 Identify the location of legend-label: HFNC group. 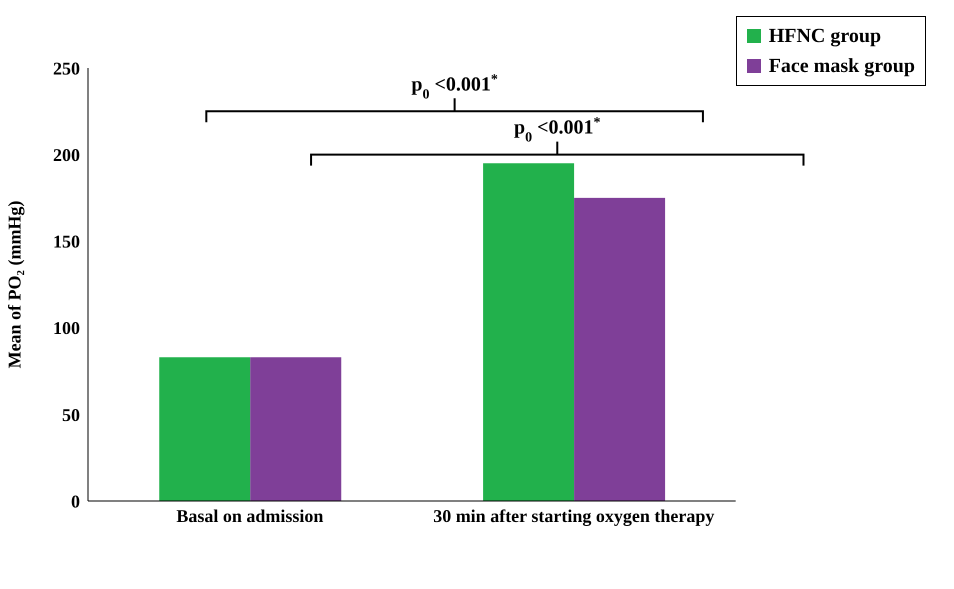
(825, 36).